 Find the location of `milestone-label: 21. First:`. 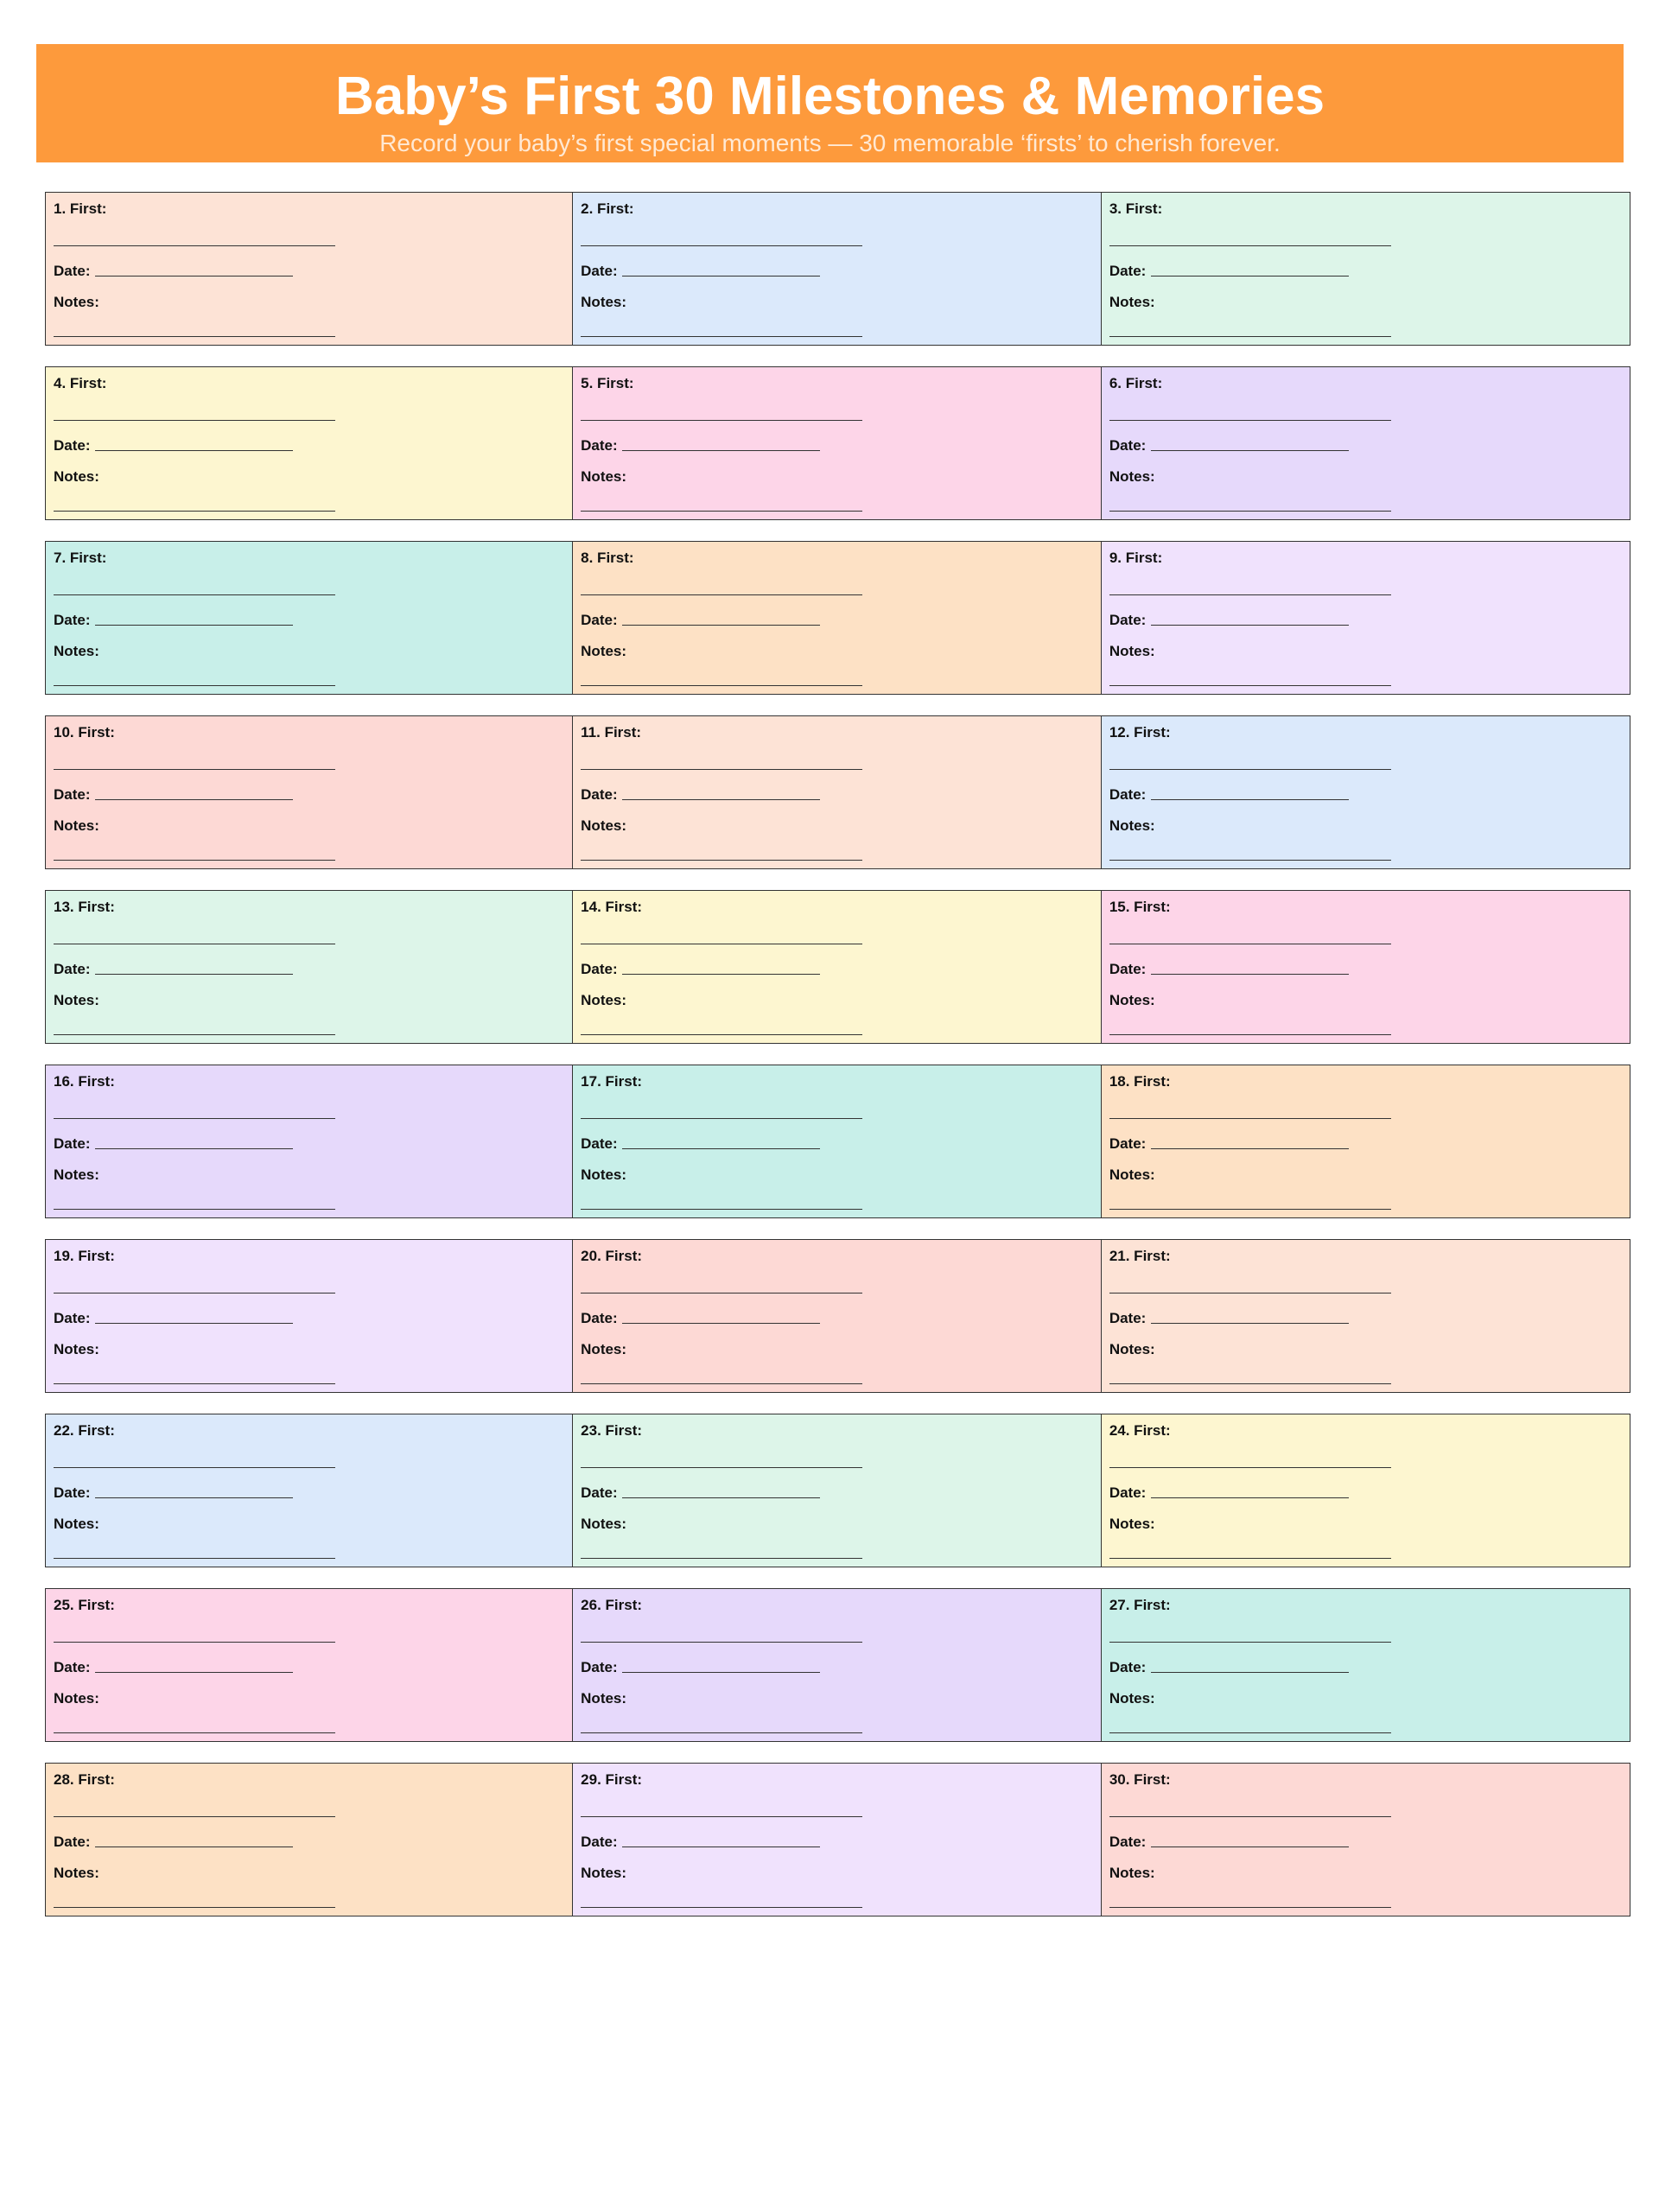

milestone-label: 21. First: is located at coordinates (1140, 1256).